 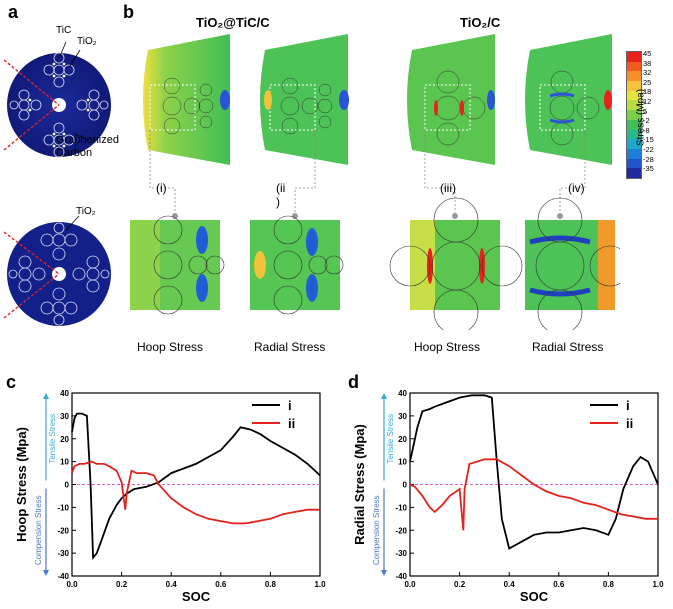 I want to click on zoom-map-ii, so click(x=297, y=265).